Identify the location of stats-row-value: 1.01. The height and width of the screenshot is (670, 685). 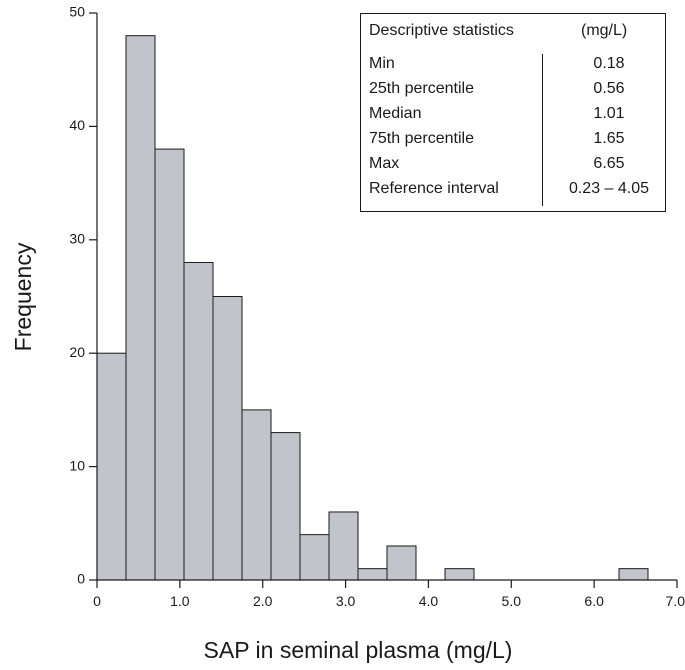
(609, 113).